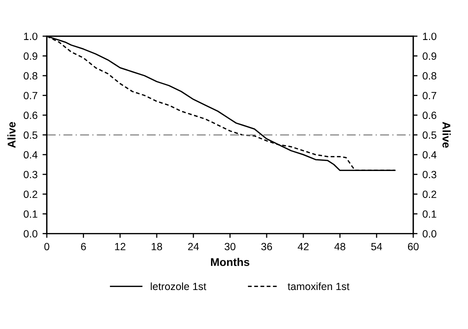 The image size is (468, 329). What do you see at coordinates (31, 135) in the screenshot?
I see `y-tick-label: 0.5` at bounding box center [31, 135].